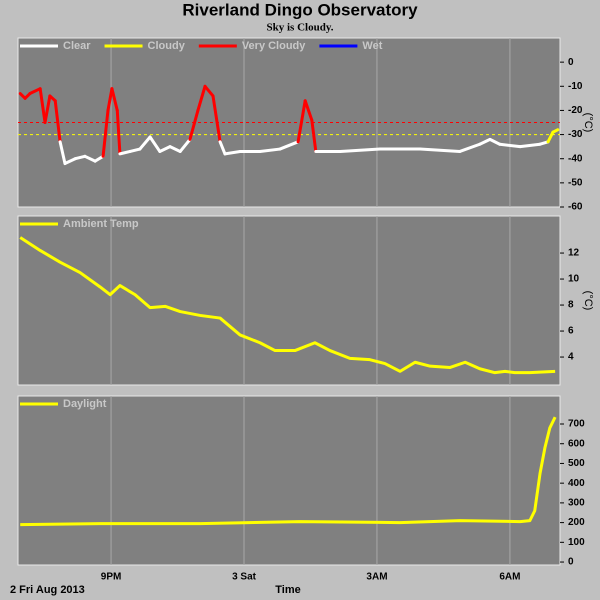  Describe the element at coordinates (575, 182) in the screenshot. I see `y-tick-label: -50` at that location.